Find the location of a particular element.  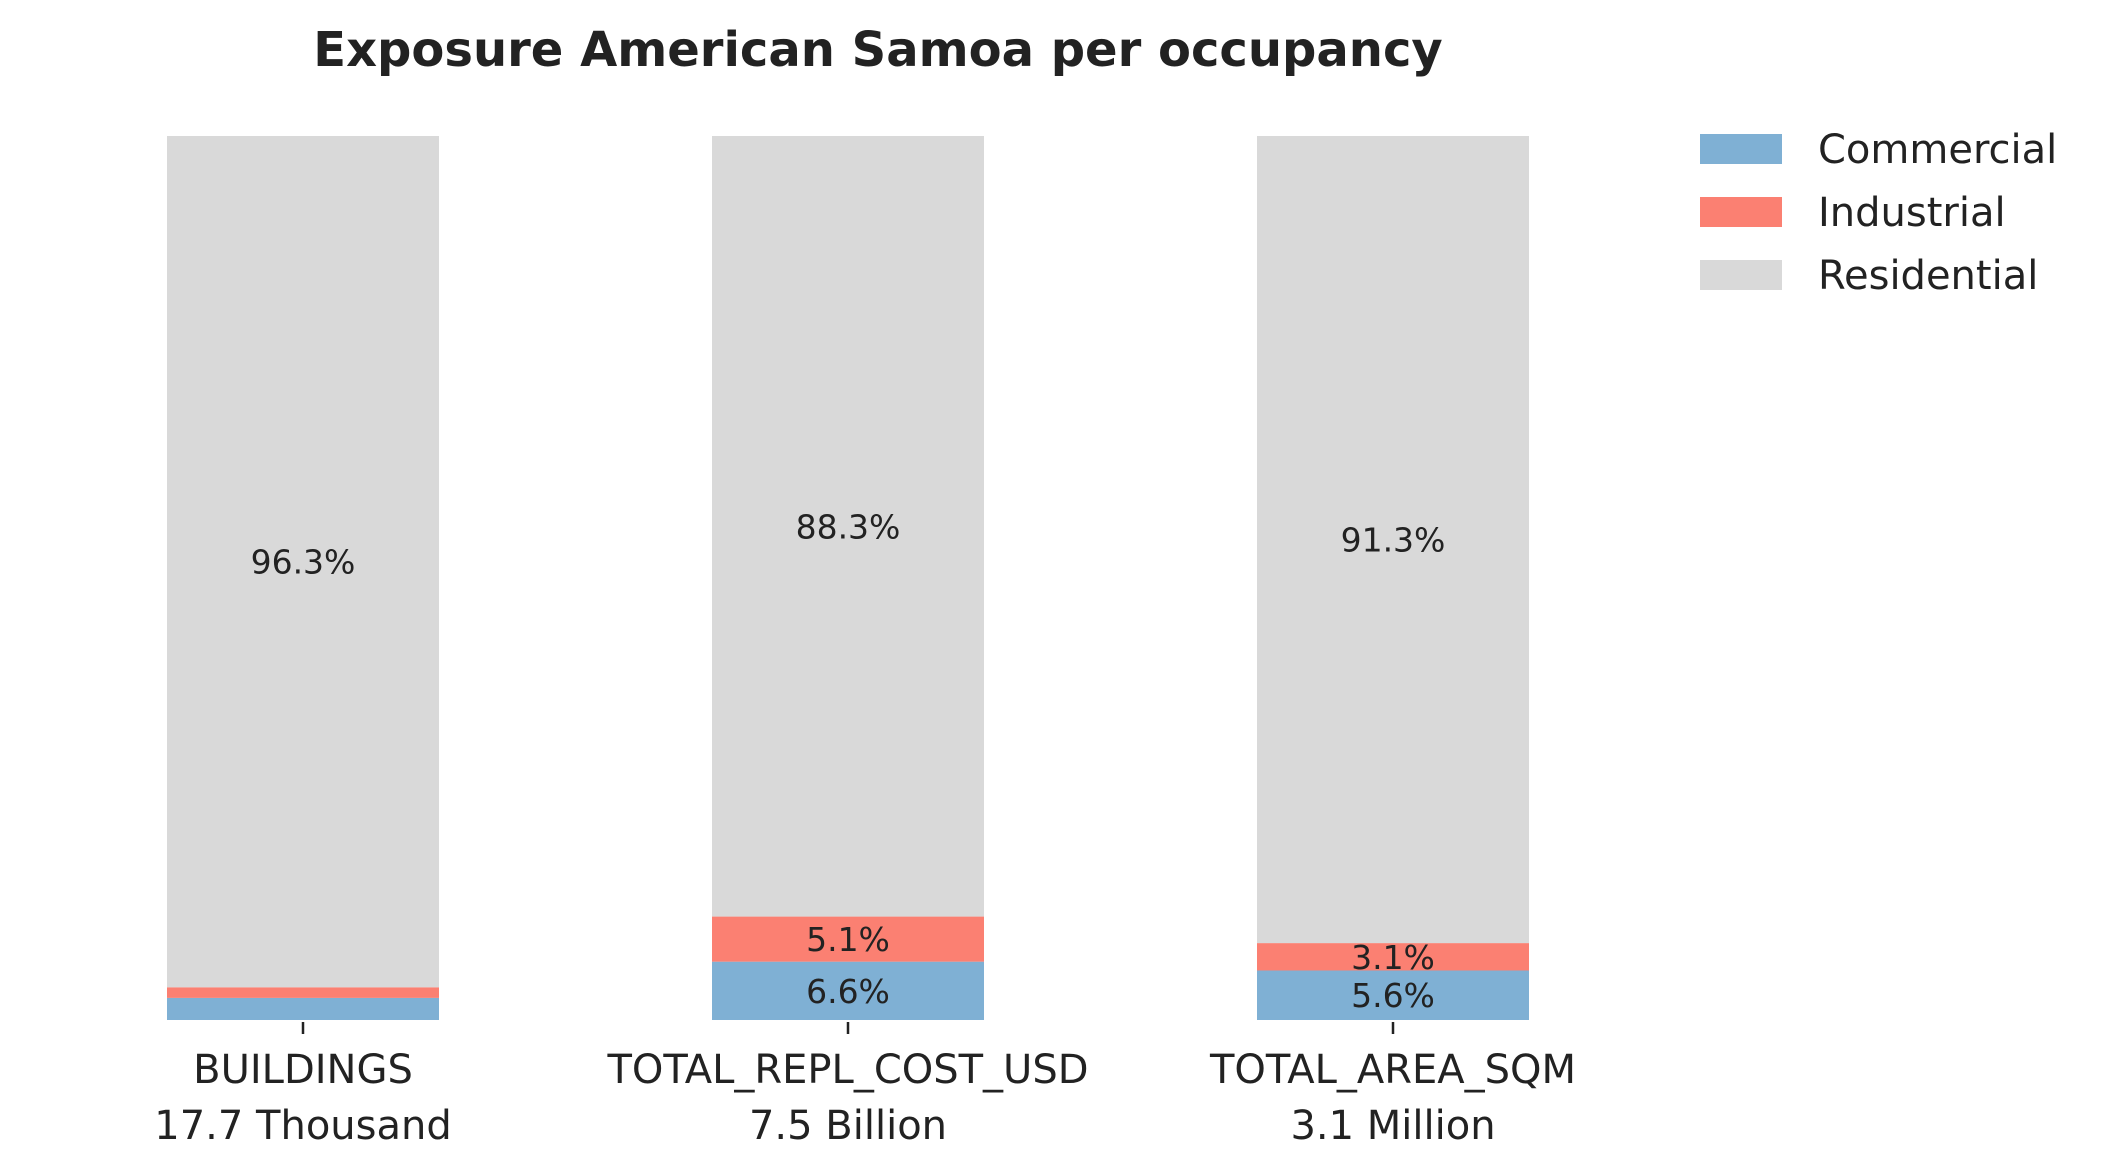

chart-title: Exposure American Samoa per occupancy is located at coordinates (877, 50).